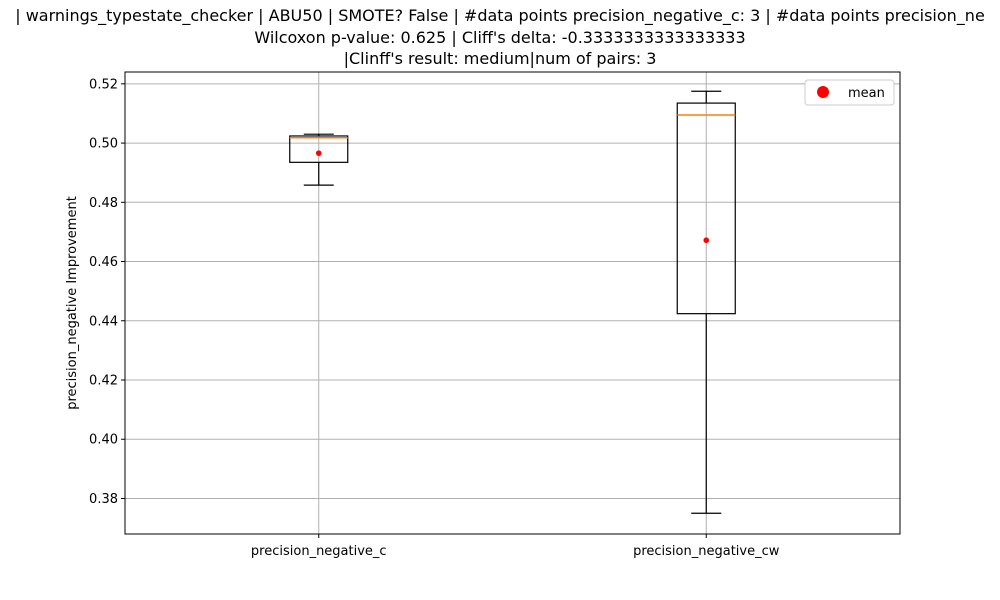  Describe the element at coordinates (706, 551) in the screenshot. I see `x-tick-label: precision_negative_cw` at that location.